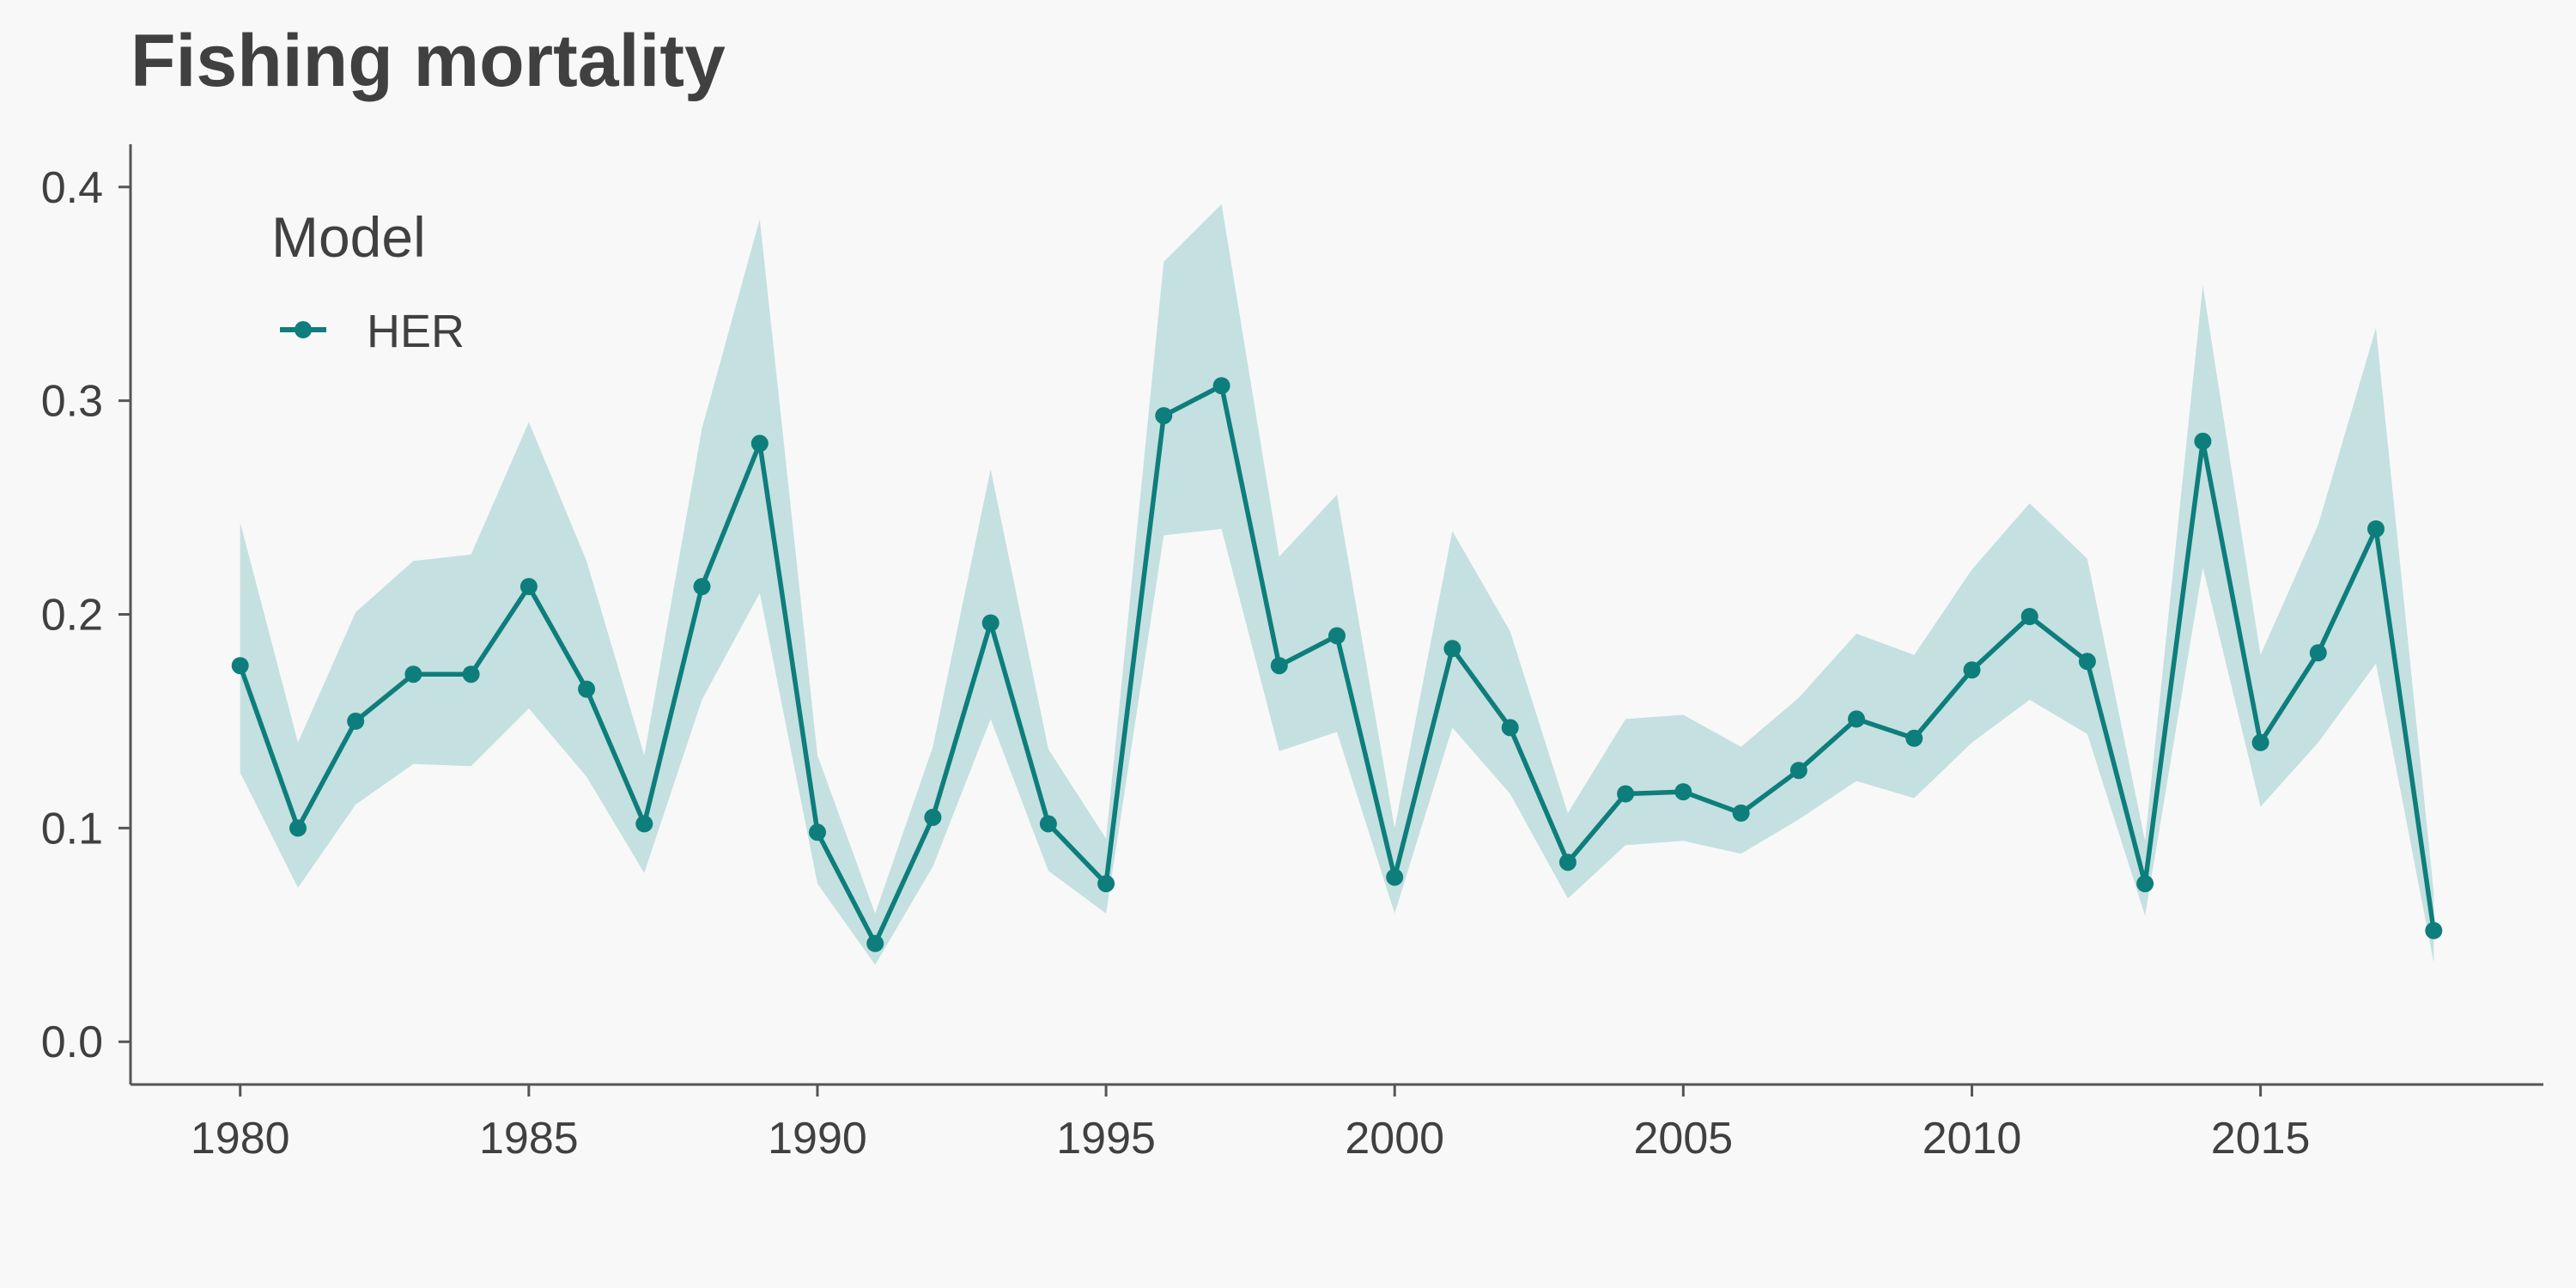 The image size is (2576, 1288). Describe the element at coordinates (303, 329) in the screenshot. I see `legend-key-point` at that location.